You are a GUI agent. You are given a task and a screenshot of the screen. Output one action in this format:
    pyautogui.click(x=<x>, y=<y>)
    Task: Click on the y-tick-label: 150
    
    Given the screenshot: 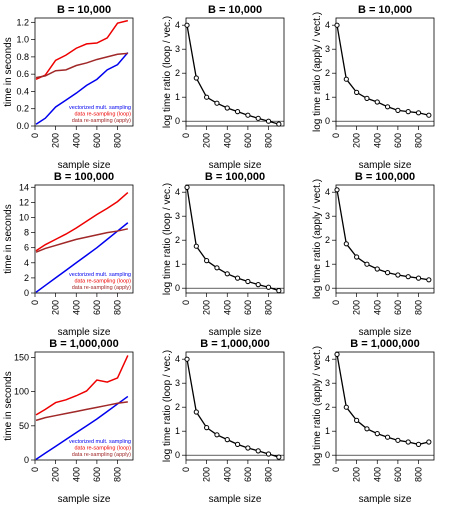 What is the action you would take?
    pyautogui.click(x=21, y=357)
    